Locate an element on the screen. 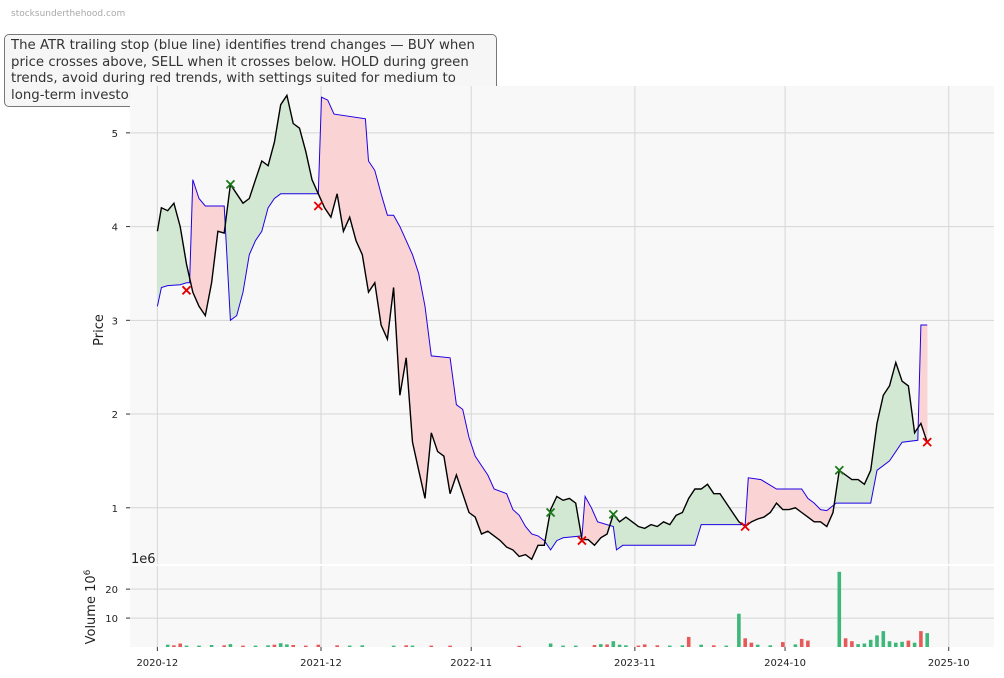 The image size is (1004, 678). volume-y-tick-label: 10 is located at coordinates (111, 619).